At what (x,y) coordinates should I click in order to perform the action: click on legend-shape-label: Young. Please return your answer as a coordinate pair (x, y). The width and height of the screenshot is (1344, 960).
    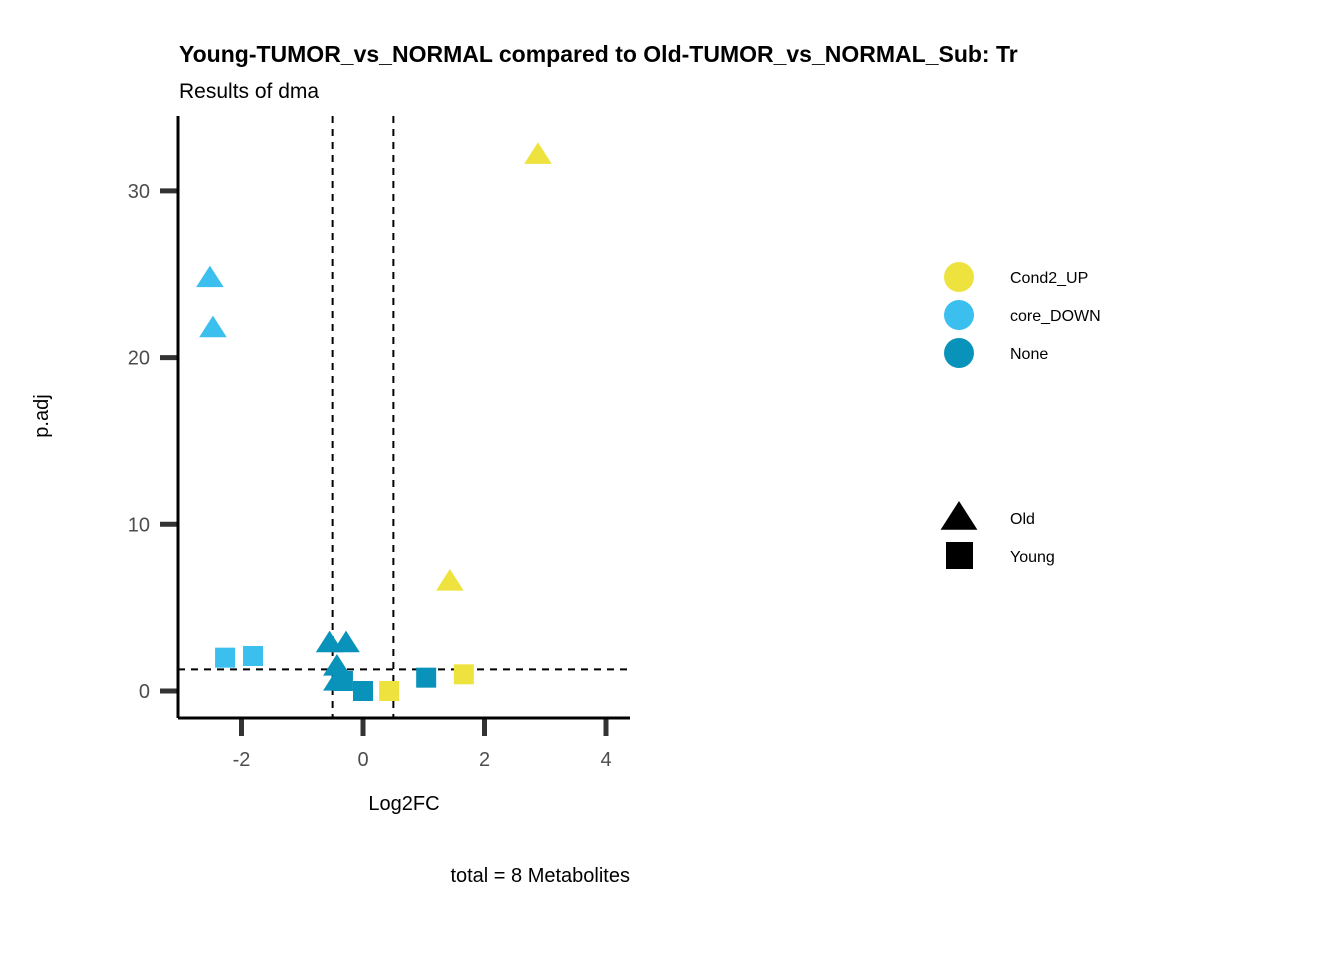
    Looking at the image, I should click on (1032, 557).